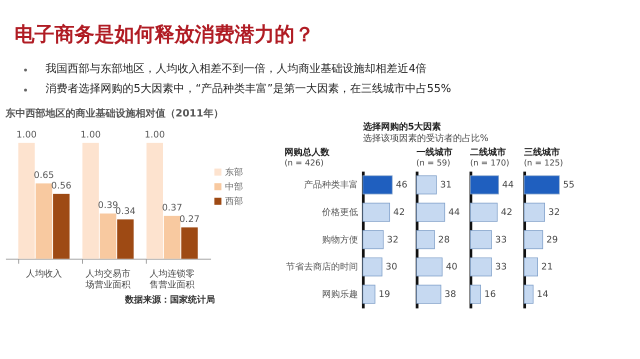  I want to click on text: 选择该项因素的受访者的占比%, so click(425, 138).